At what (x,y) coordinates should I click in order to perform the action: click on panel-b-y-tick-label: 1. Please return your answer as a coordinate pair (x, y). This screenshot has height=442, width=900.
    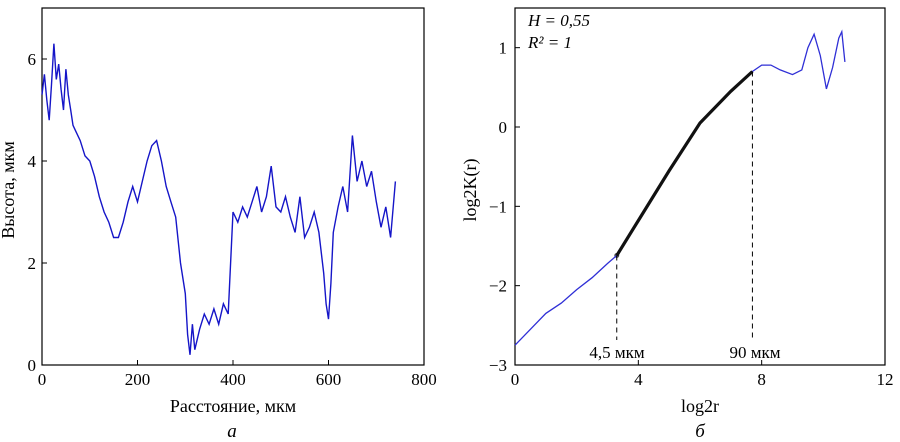
    Looking at the image, I should click on (503, 48).